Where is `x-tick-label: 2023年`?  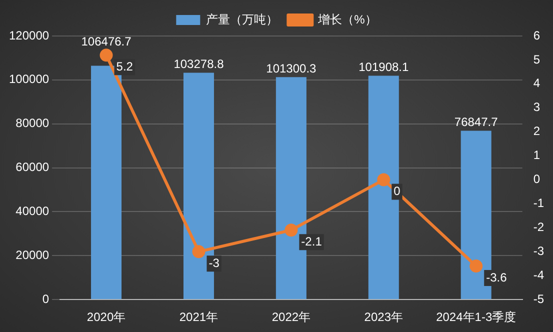 x-tick-label: 2023年 is located at coordinates (383, 317).